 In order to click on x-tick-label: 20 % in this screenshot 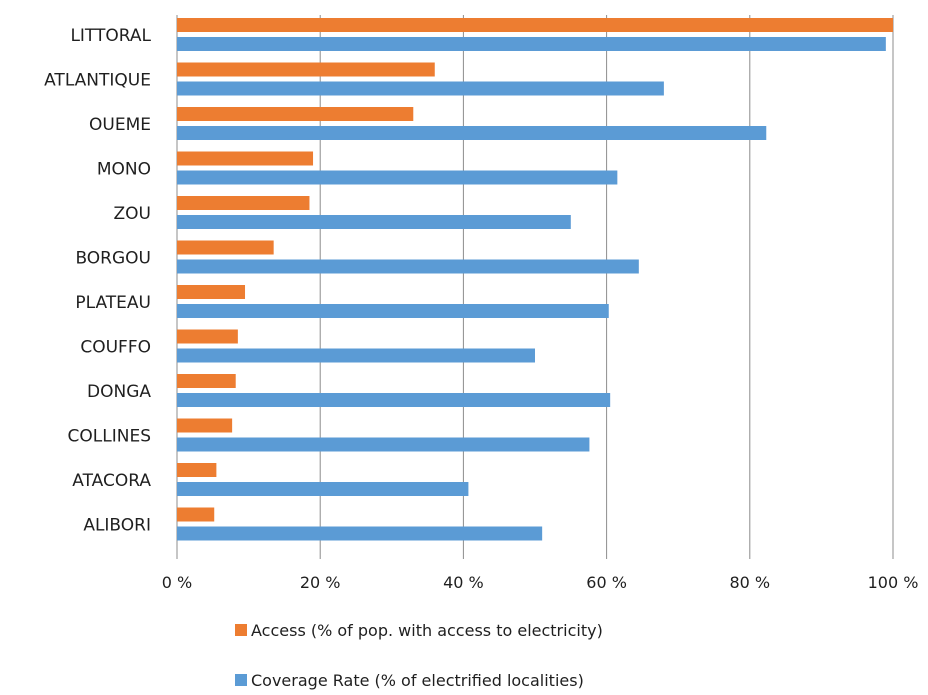, I will do `click(320, 582)`.